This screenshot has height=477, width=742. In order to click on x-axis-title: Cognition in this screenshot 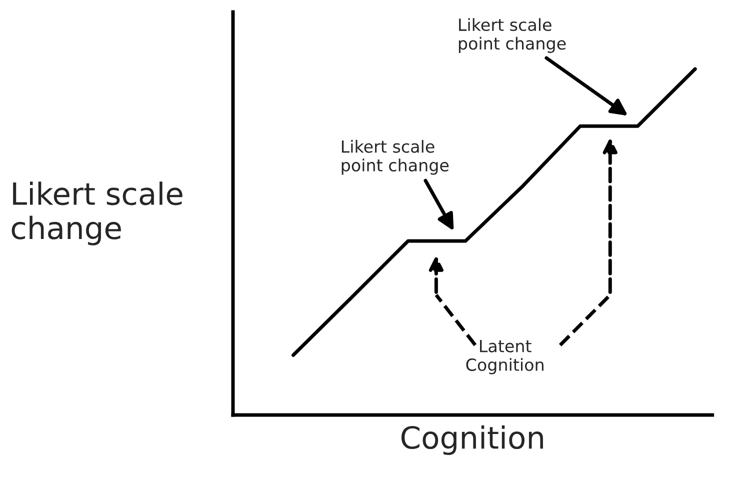, I will do `click(472, 440)`.